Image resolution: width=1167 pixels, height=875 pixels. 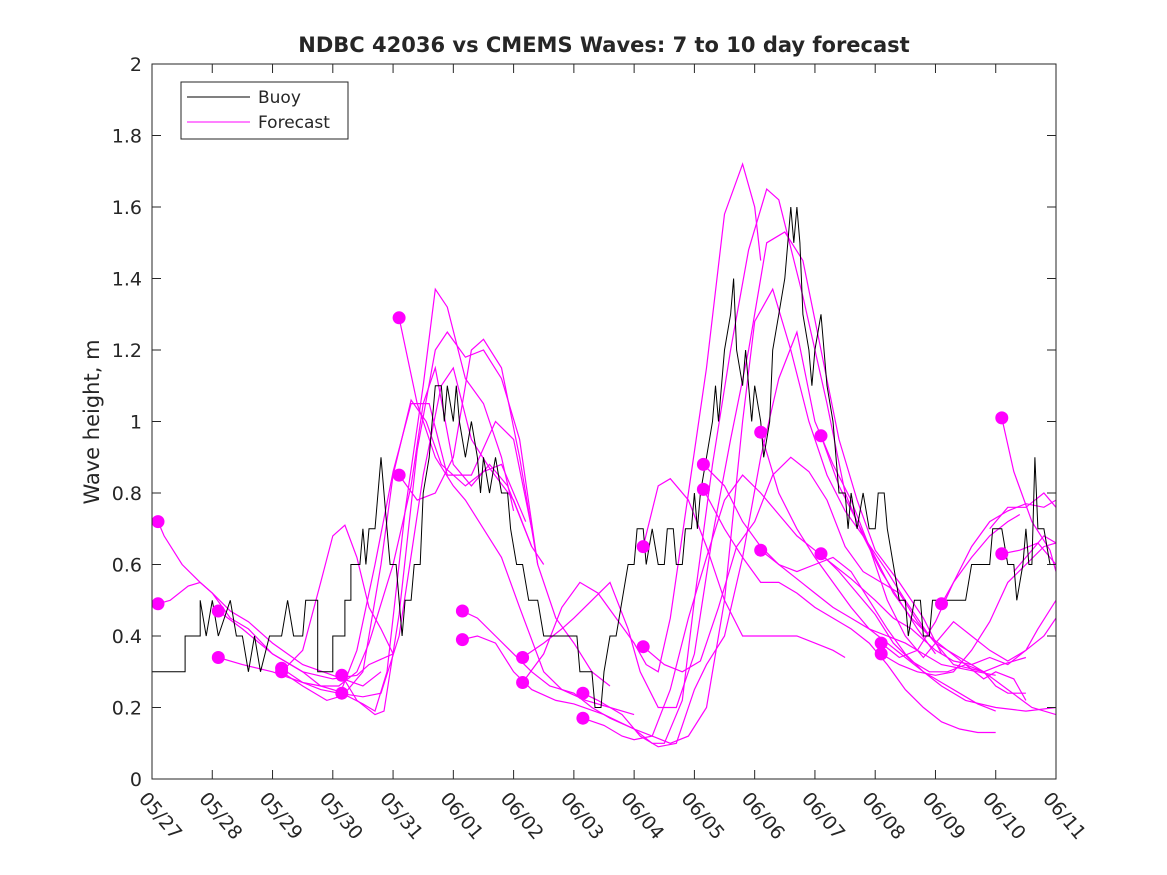 I want to click on y-tick-label-9: 1.8, so click(x=127, y=137).